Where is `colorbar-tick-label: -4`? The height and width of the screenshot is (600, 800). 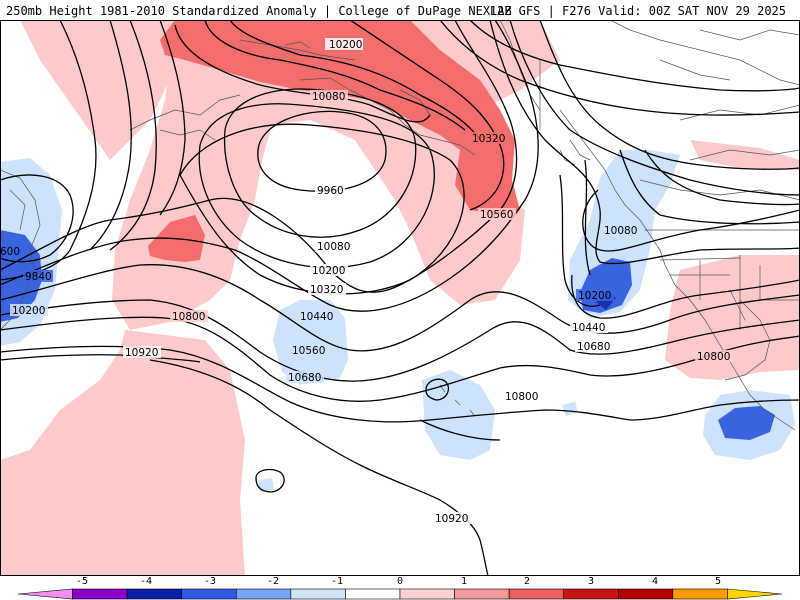
colorbar-tick-label: -4 is located at coordinates (146, 581).